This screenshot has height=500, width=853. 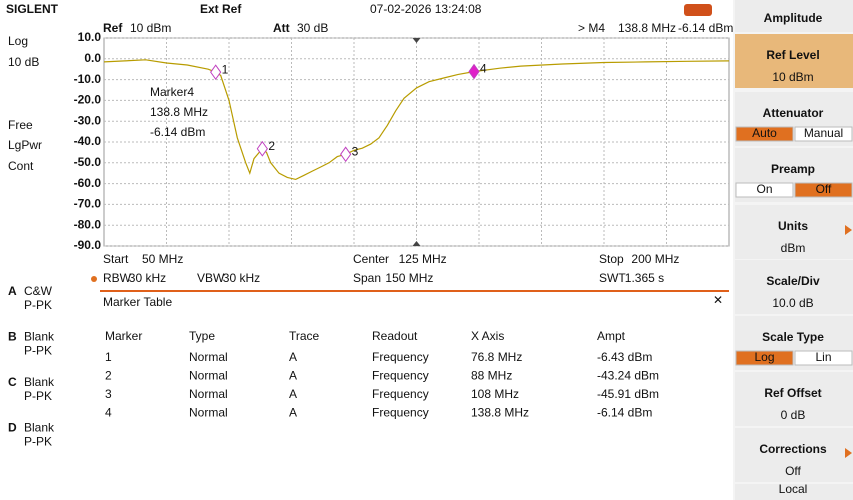 I want to click on menu-item-value: 0 dB, so click(x=793, y=415).